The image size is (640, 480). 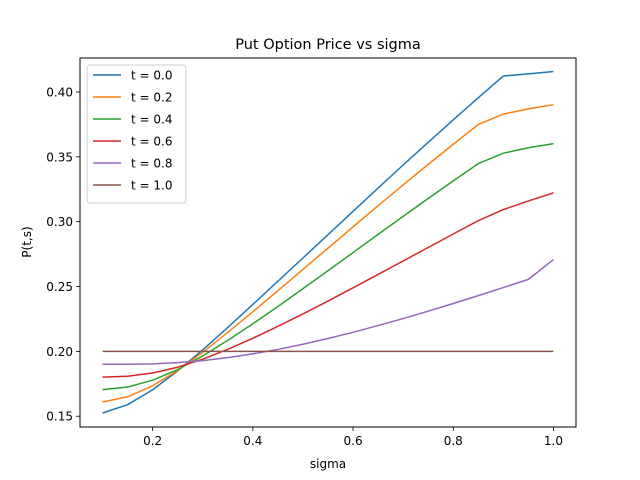 I want to click on y-tick-label-3: 0.30, so click(x=59, y=222).